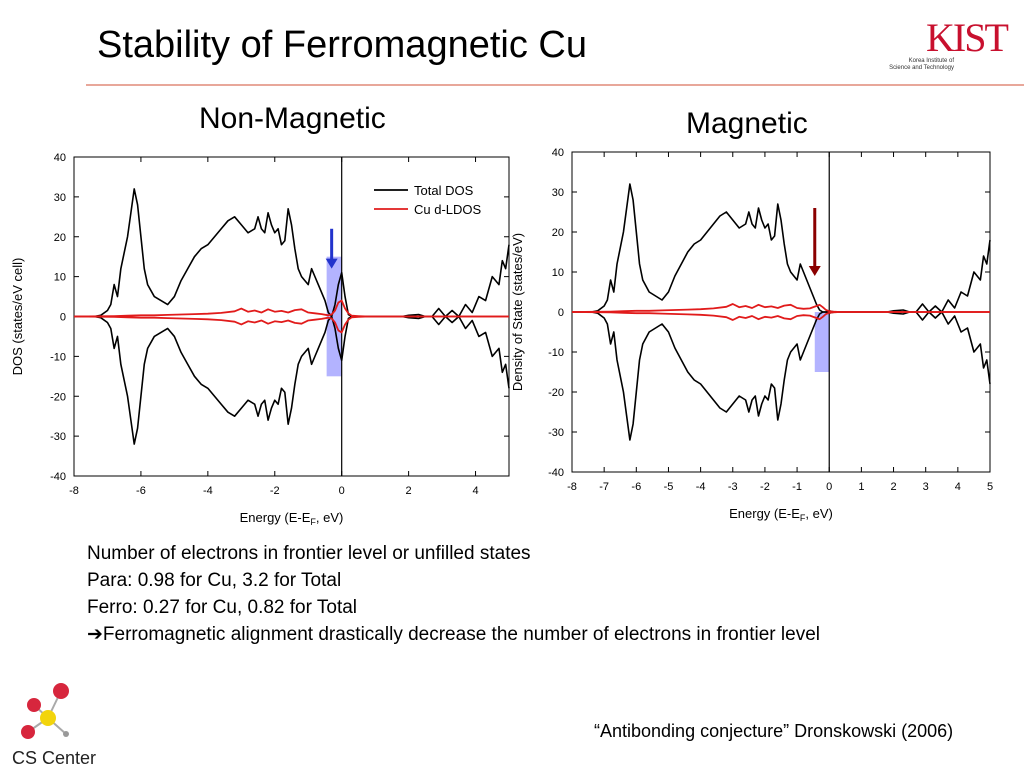  What do you see at coordinates (926, 487) in the screenshot?
I see `x-tick-label: 3` at bounding box center [926, 487].